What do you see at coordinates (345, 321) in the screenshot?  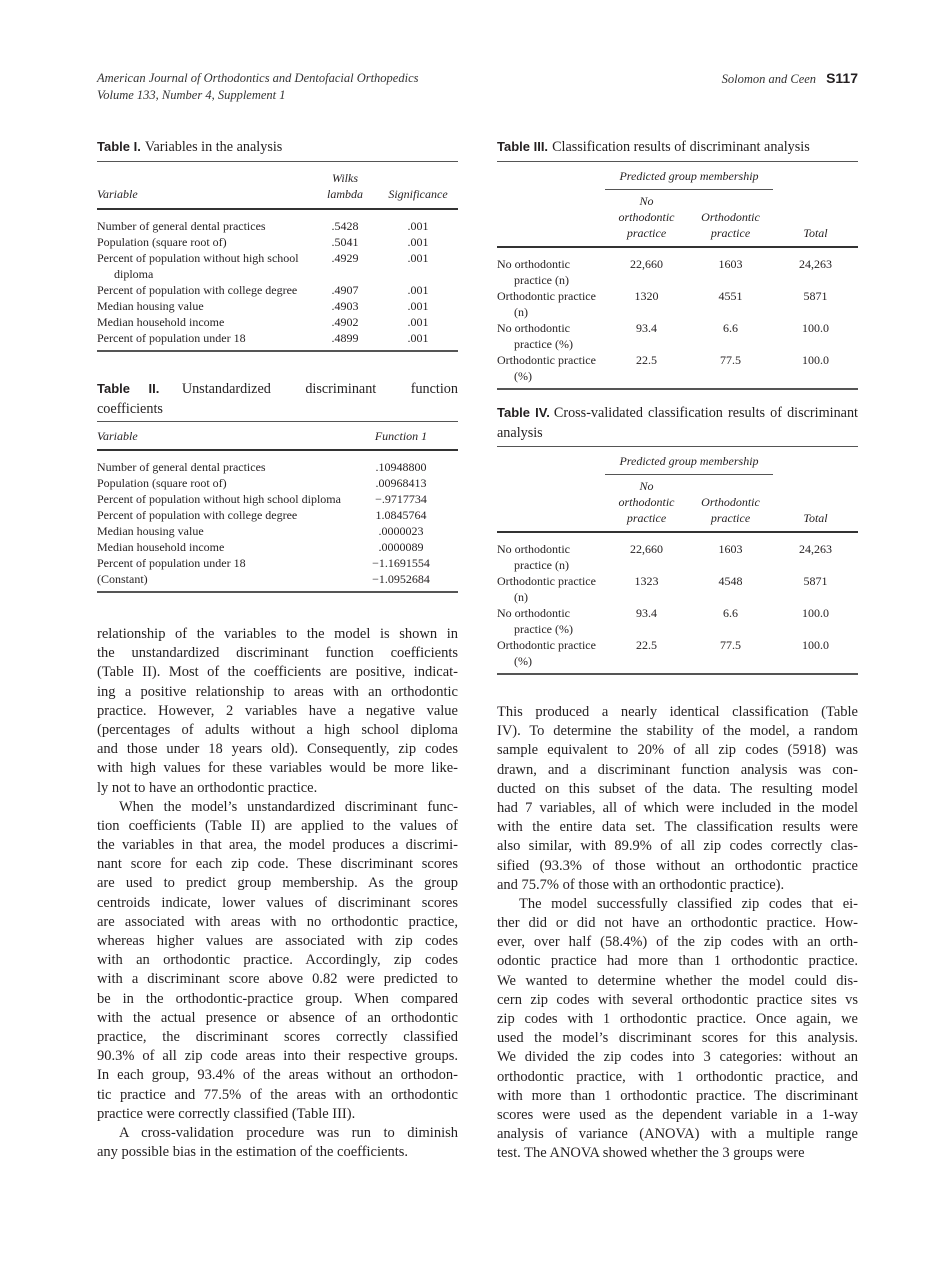 I see `cell-wilks: .4902` at bounding box center [345, 321].